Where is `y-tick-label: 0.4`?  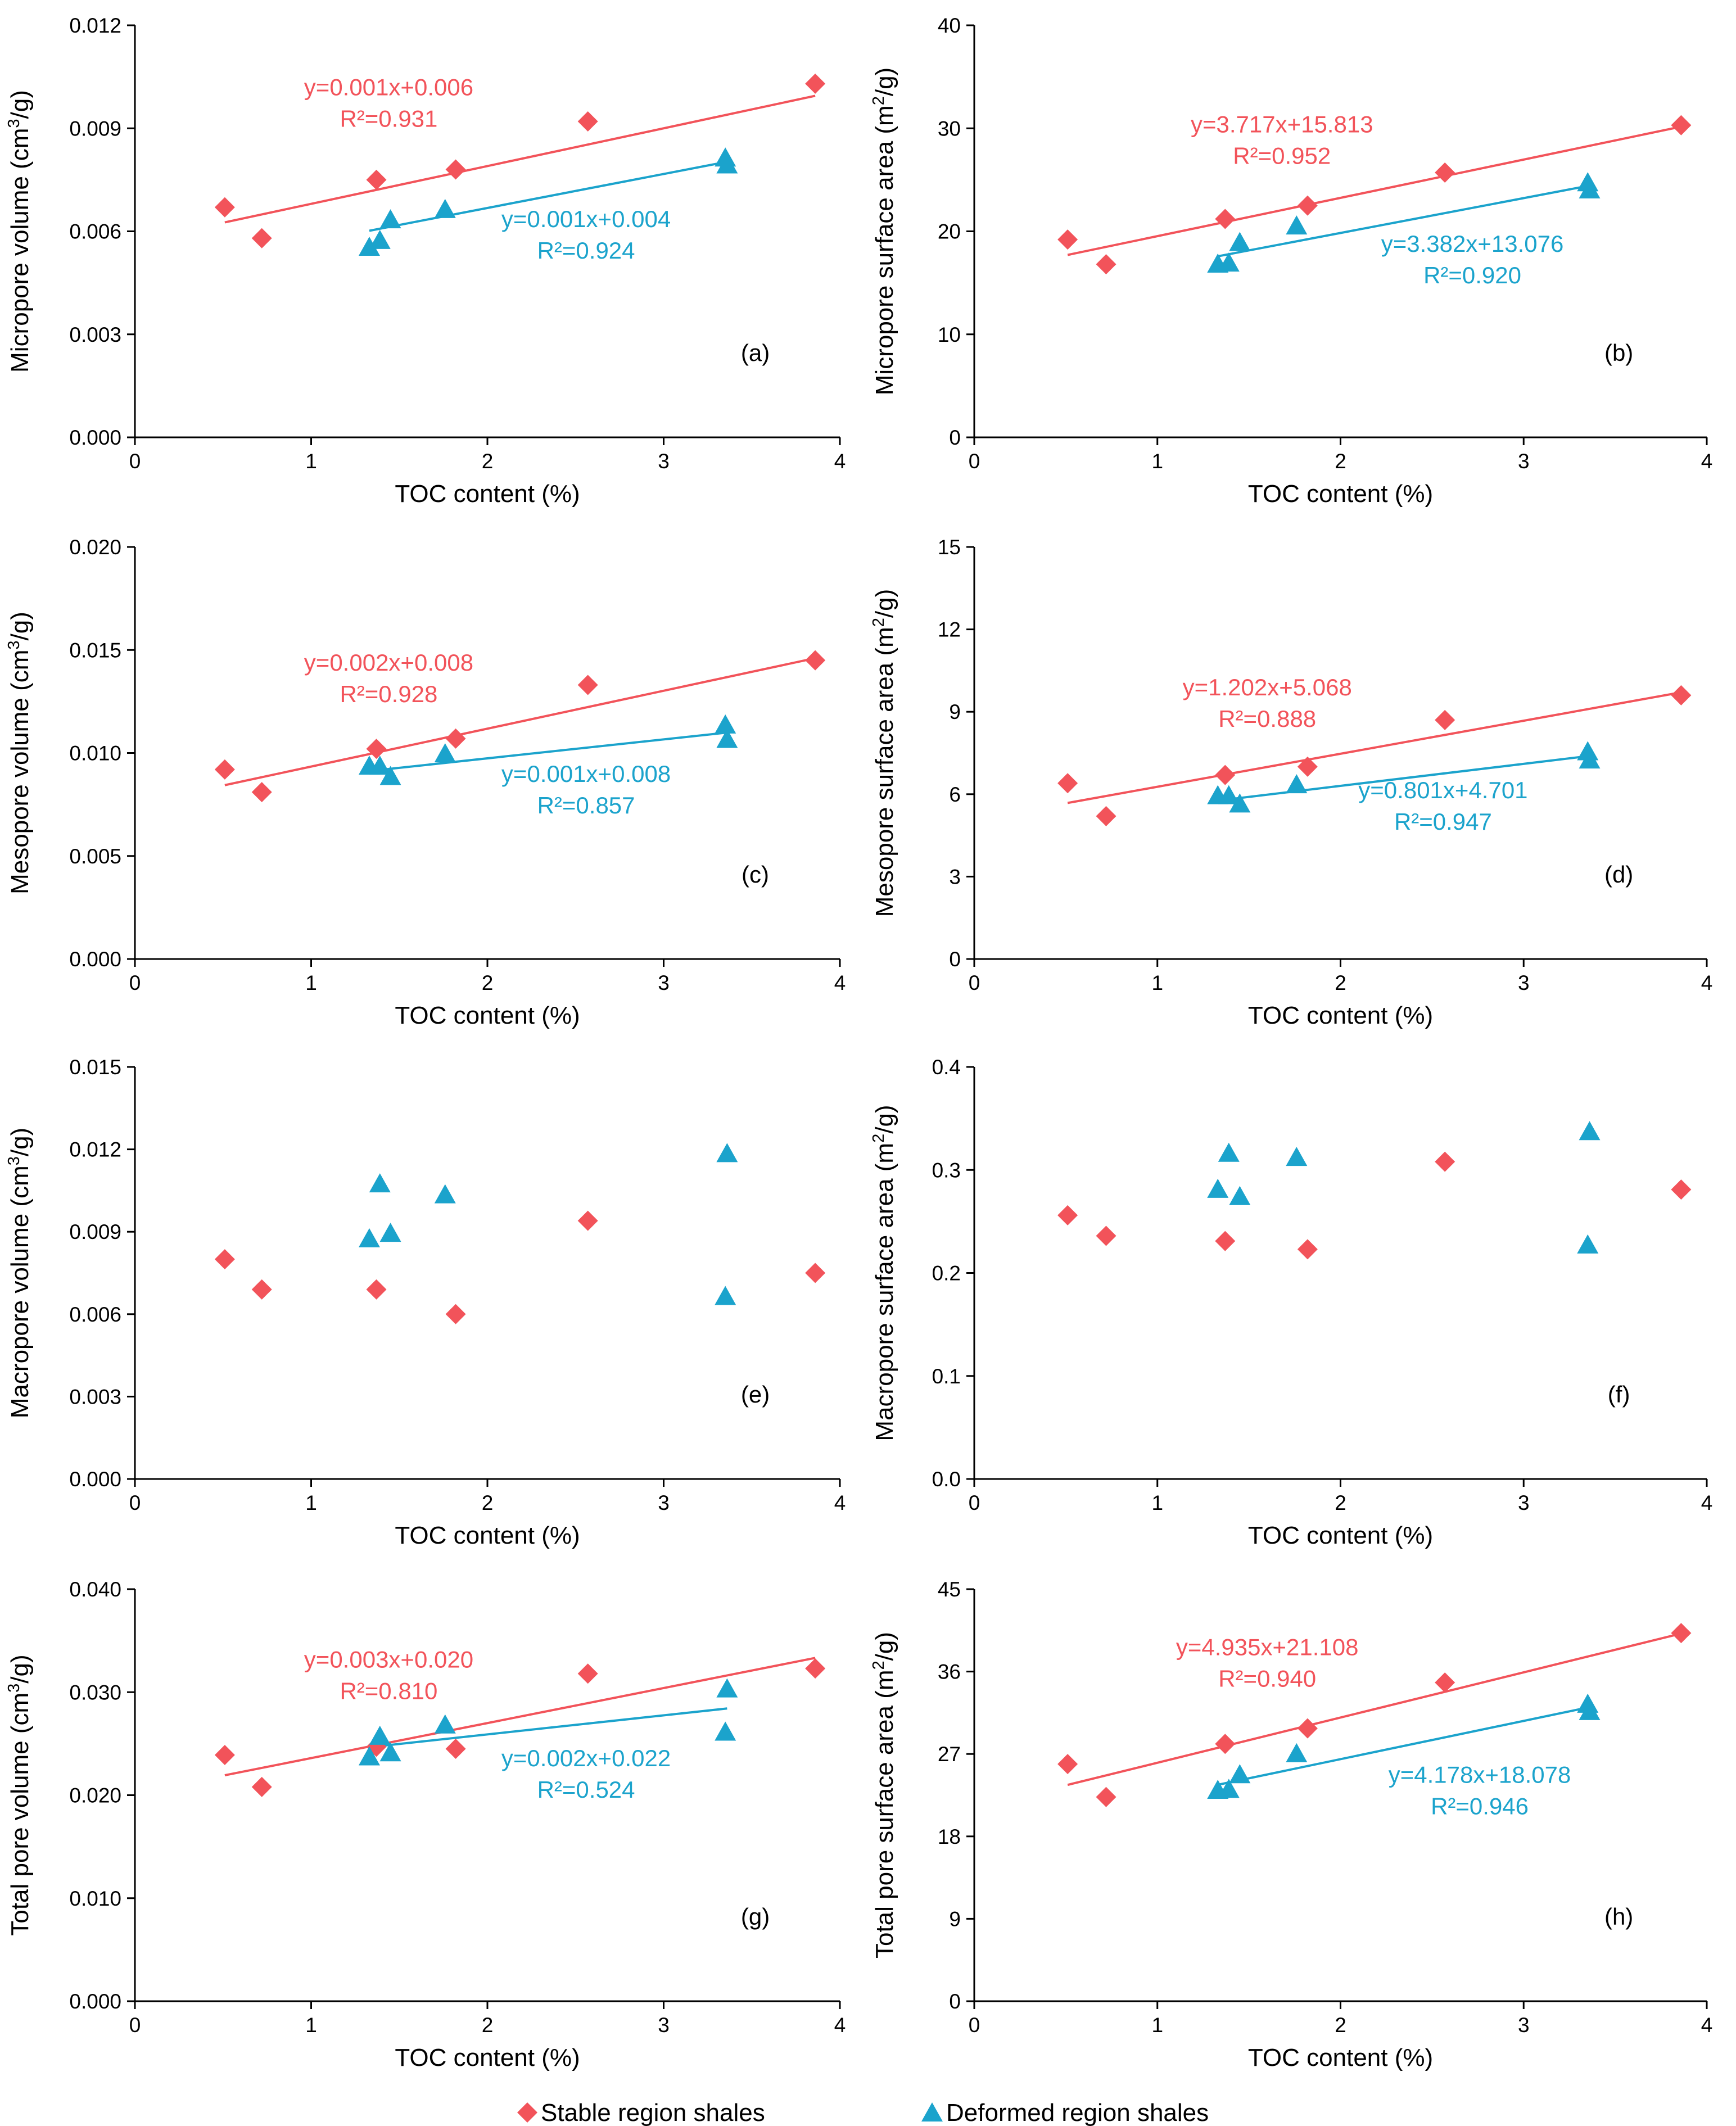
y-tick-label: 0.4 is located at coordinates (946, 1067).